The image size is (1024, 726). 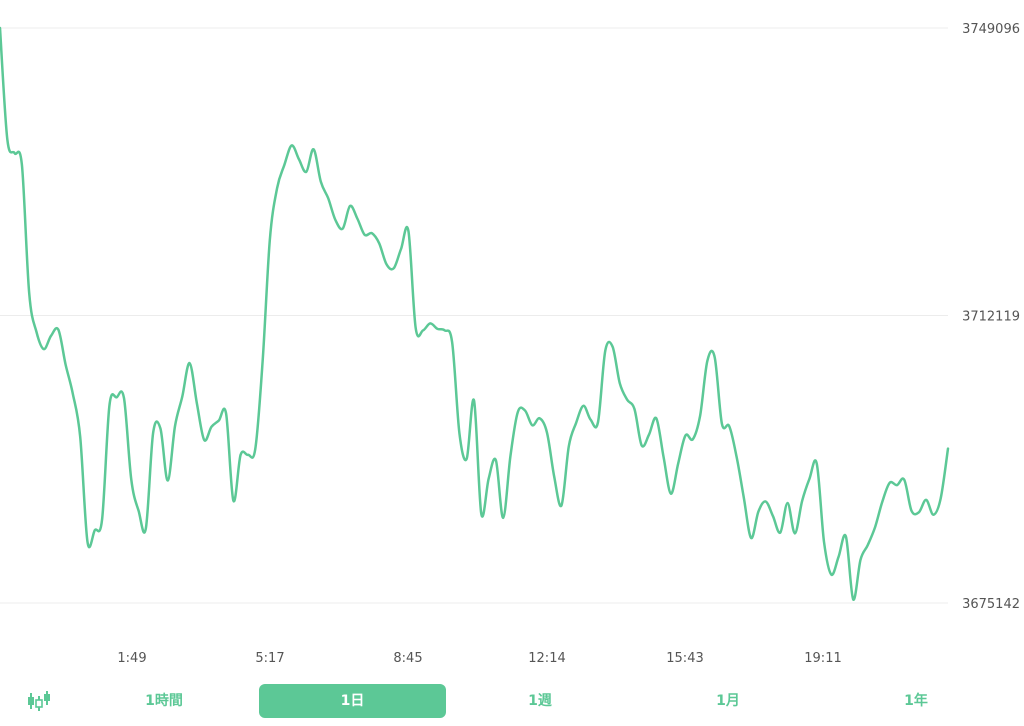 I want to click on x-tick-label: 8:45, so click(x=407, y=658).